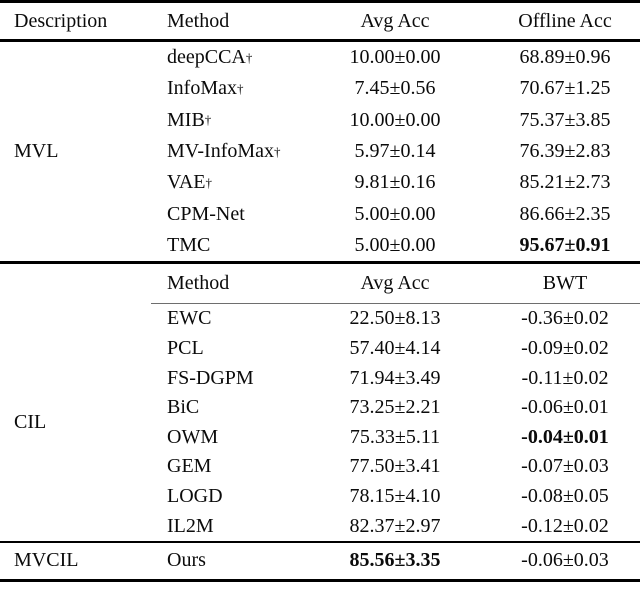  I want to click on bwt-cell-best: -0.04±0.01, so click(565, 436).